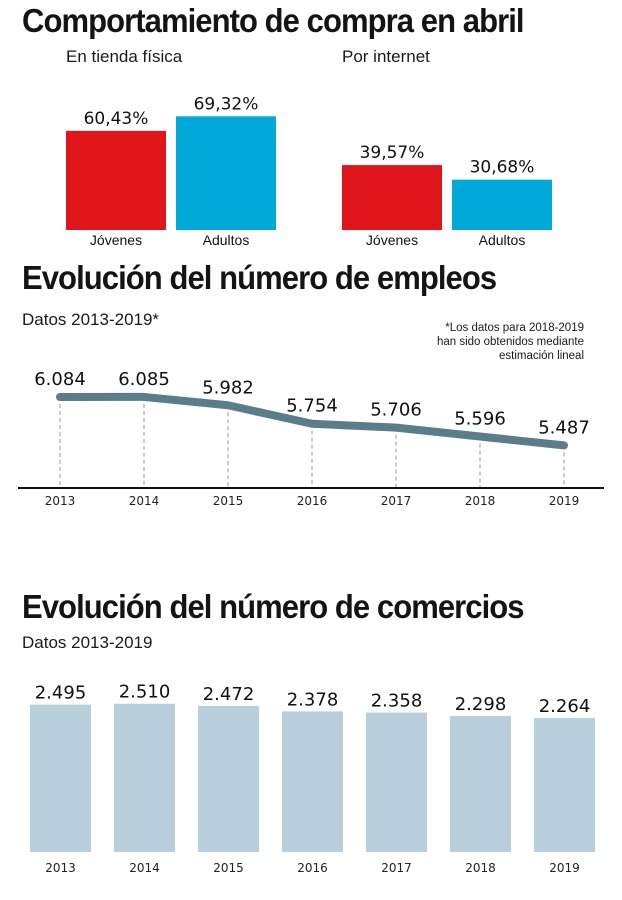 Image resolution: width=622 pixels, height=900 pixels. I want to click on point-value-label: 5.487, so click(564, 427).